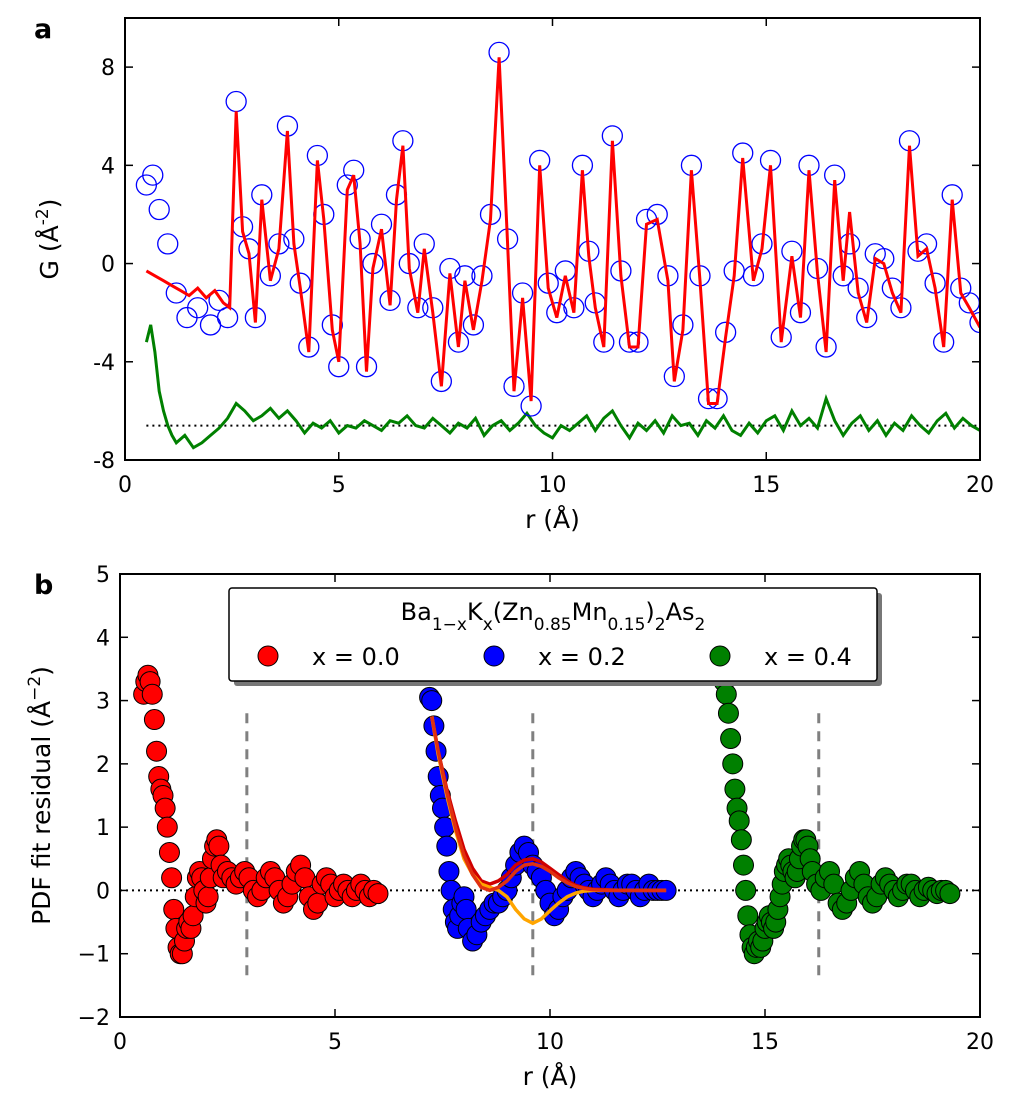 The image size is (1013, 1120). Describe the element at coordinates (416, 612) in the screenshot. I see `legend-title-part: Ba` at that location.